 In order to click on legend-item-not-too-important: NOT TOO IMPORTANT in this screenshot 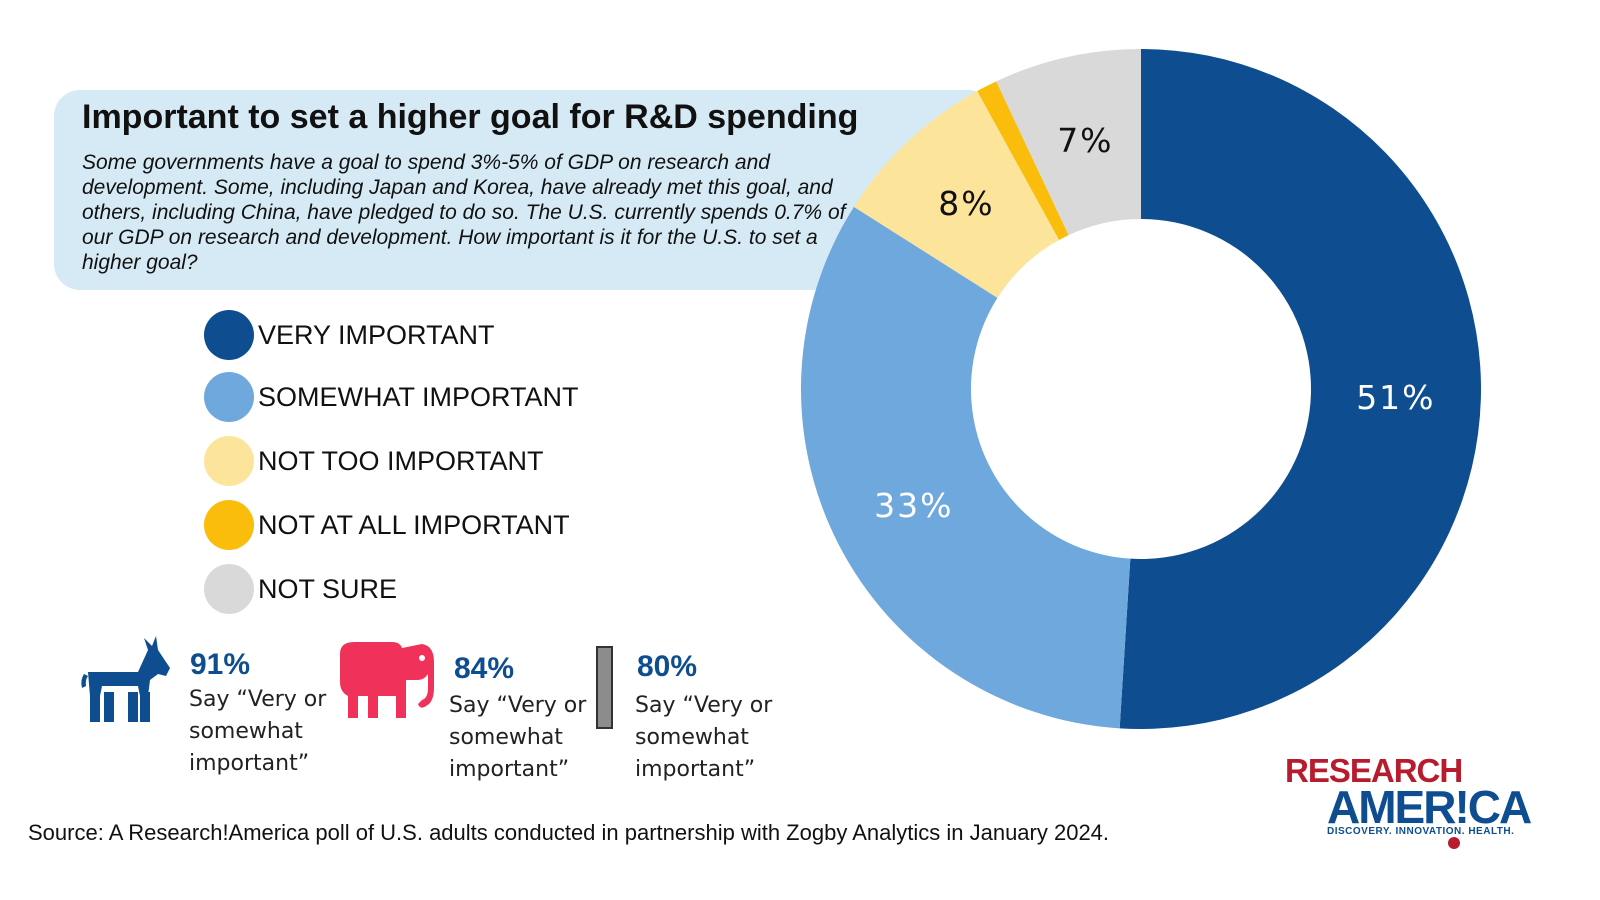, I will do `click(430, 463)`.